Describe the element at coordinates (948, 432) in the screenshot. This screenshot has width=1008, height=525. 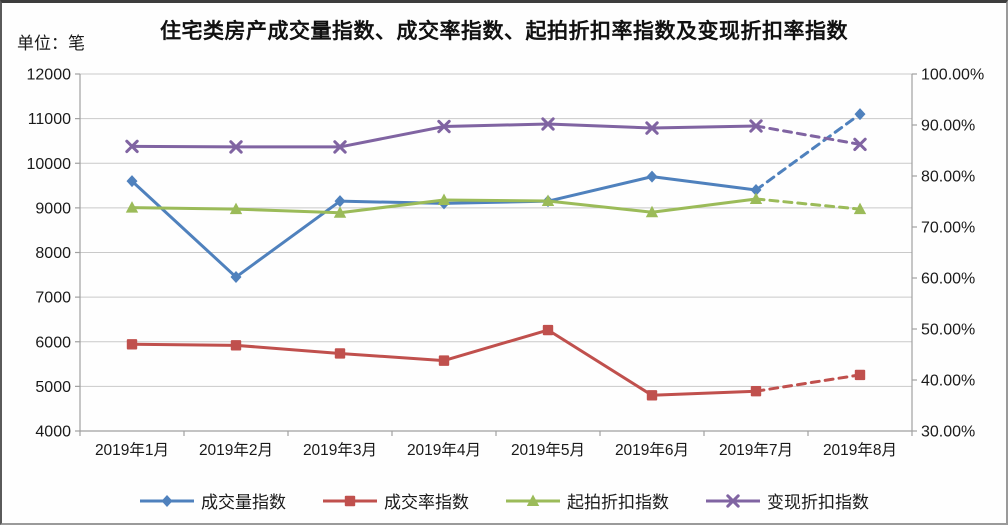
I see `y-right-tick-label: 30.00%` at that location.